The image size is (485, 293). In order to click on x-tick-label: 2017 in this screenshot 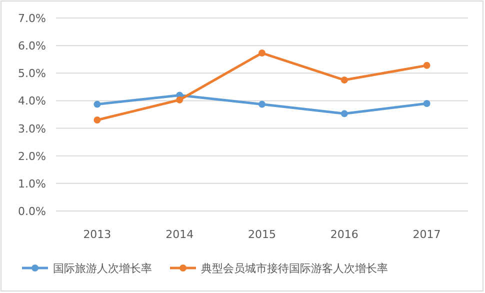, I will do `click(426, 234)`.